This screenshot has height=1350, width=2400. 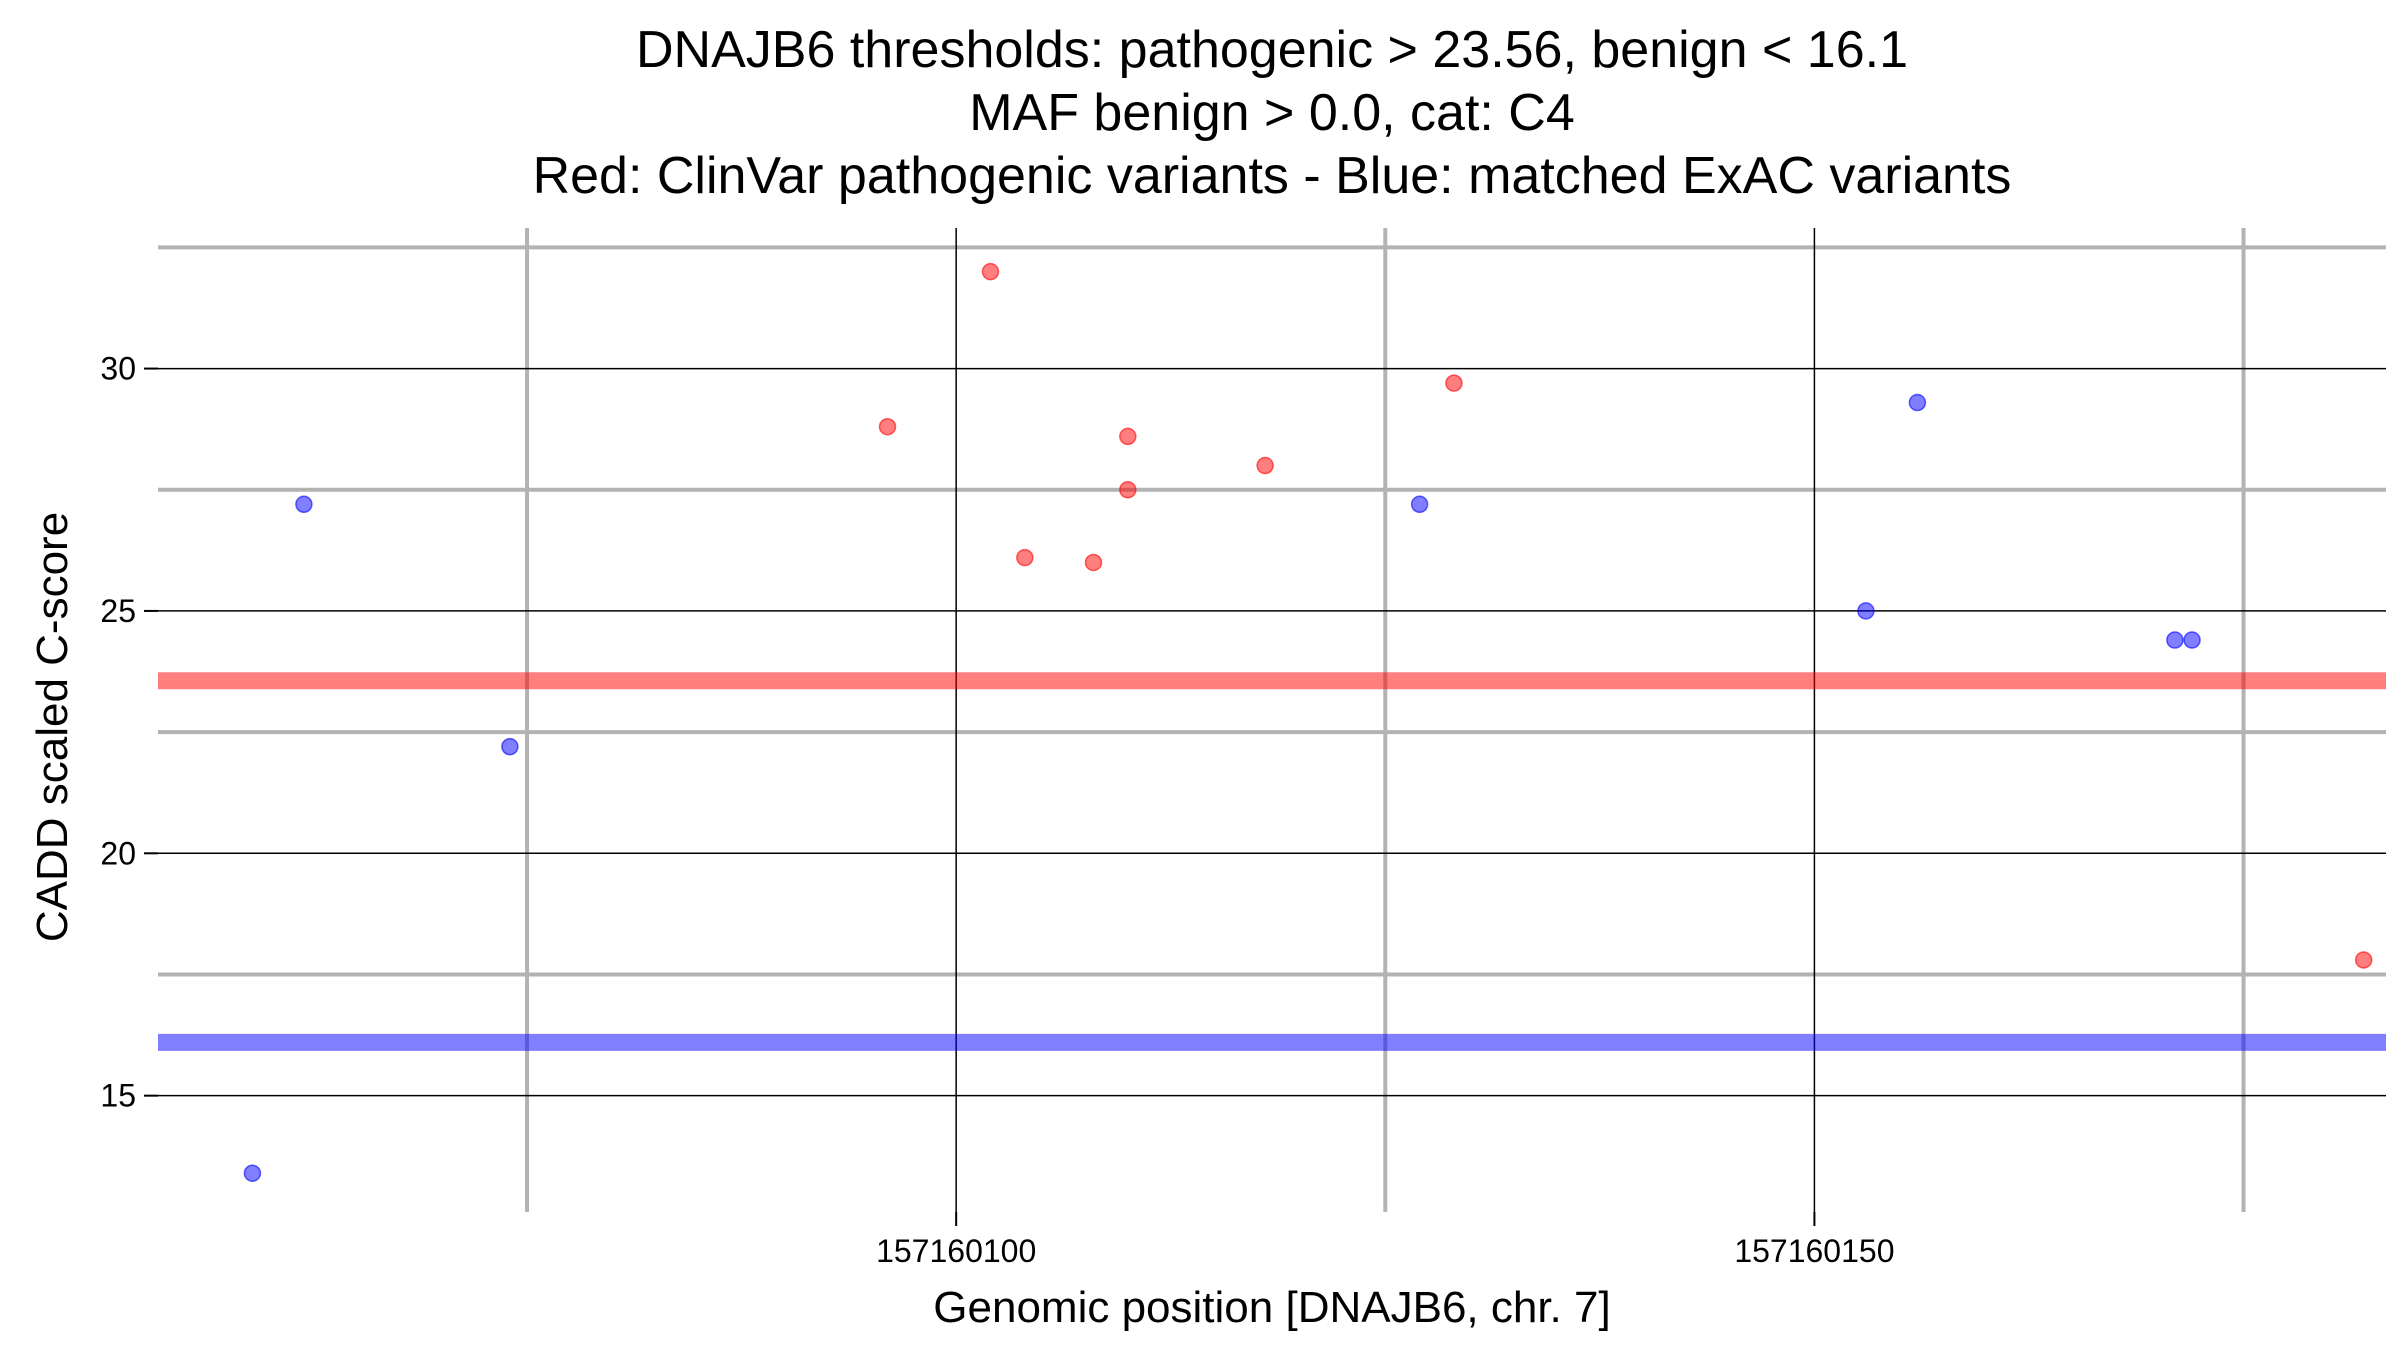 What do you see at coordinates (52, 727) in the screenshot?
I see `y-axis-label: CADD scaled C-score` at bounding box center [52, 727].